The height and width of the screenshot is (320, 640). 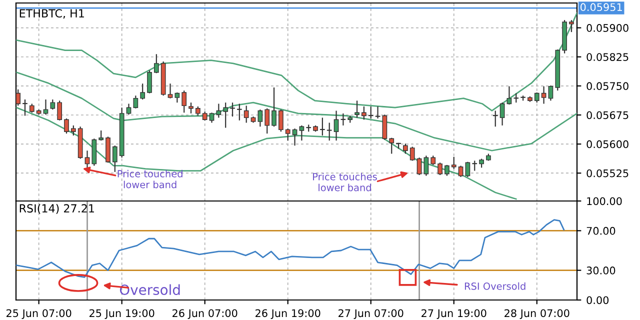 What do you see at coordinates (345, 182) in the screenshot?
I see `annotation: Price touches lower band` at bounding box center [345, 182].